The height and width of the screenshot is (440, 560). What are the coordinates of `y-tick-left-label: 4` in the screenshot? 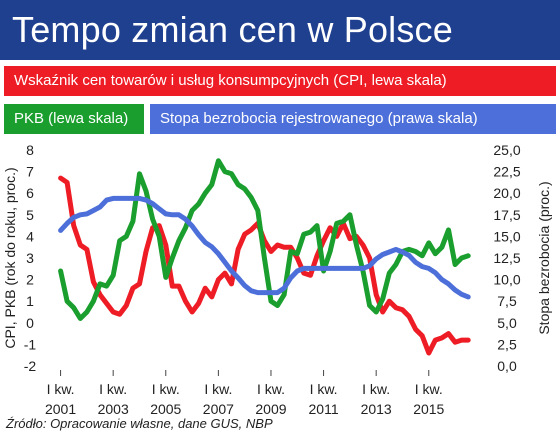 It's located at (30, 236).